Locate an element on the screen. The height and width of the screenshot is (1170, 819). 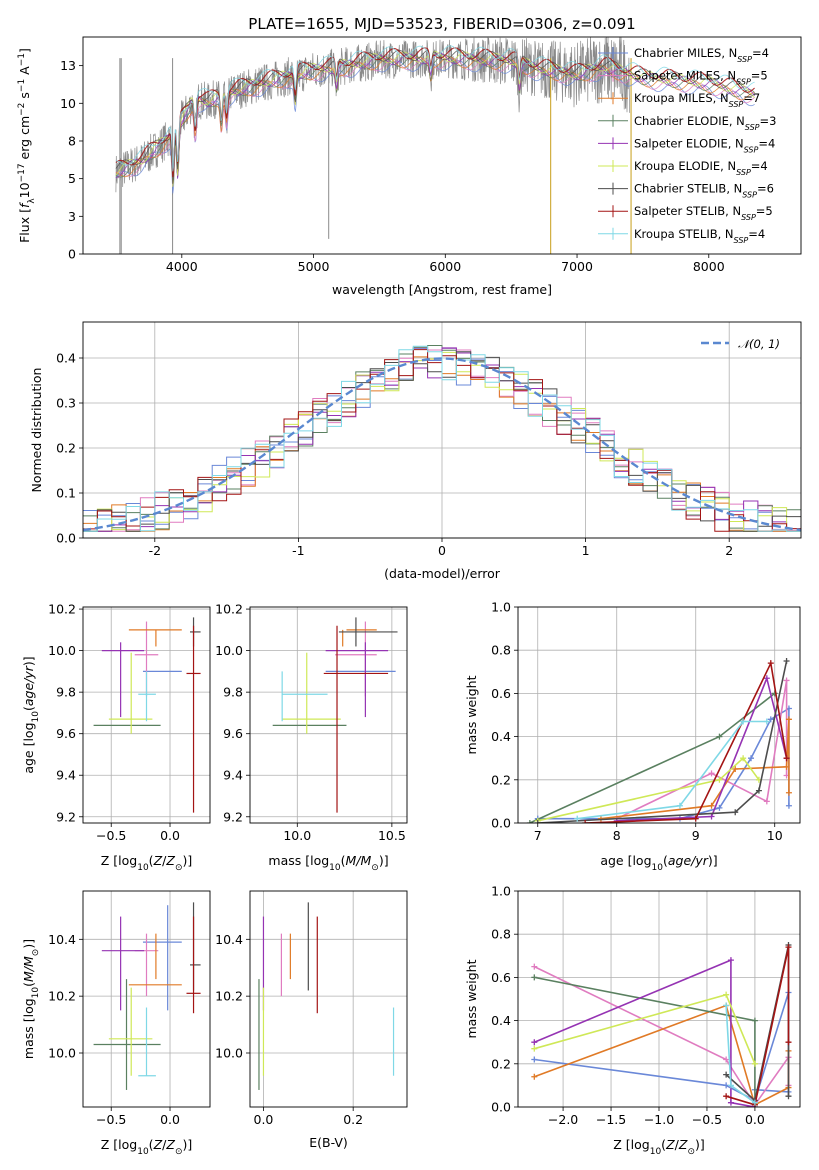
y-tick-label: 0.6 is located at coordinates (501, 693).